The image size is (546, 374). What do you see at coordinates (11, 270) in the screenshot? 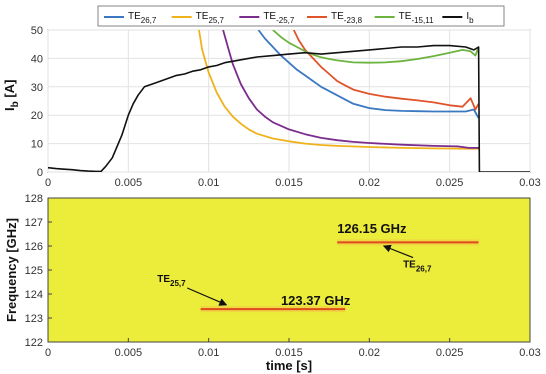
I see `bottom-y-axis-label: Frequency [GHz]` at bounding box center [11, 270].